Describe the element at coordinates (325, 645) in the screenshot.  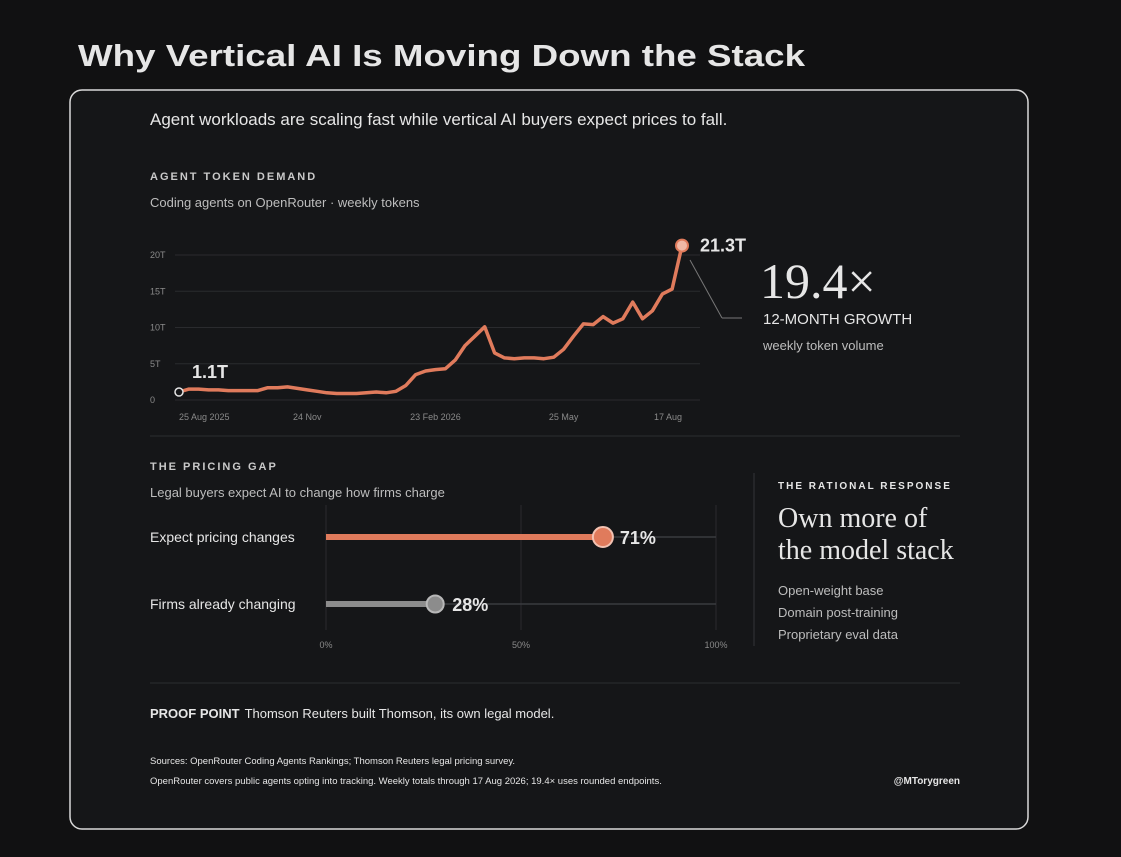
I see `x-tick-label: 0%` at that location.